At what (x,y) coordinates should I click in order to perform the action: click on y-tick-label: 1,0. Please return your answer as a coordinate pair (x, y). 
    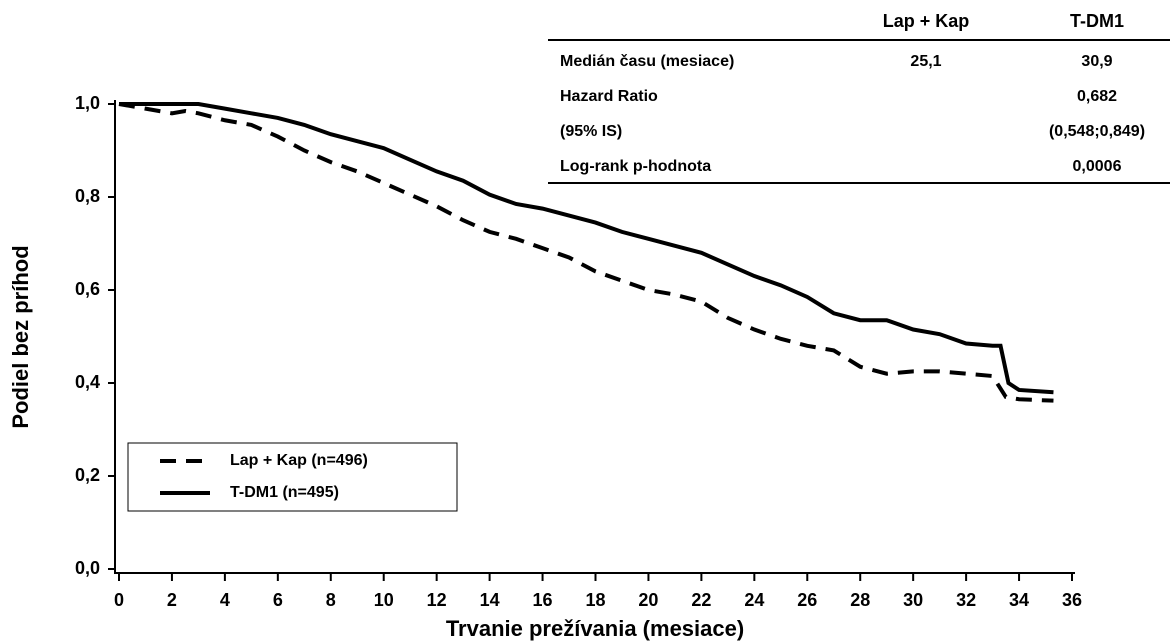
    Looking at the image, I should click on (87, 103).